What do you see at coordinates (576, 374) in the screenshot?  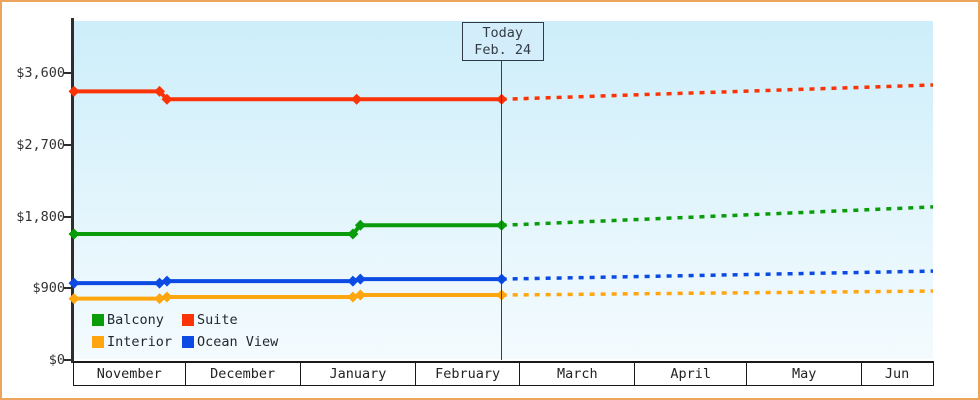 I see `month-cell-march: March` at bounding box center [576, 374].